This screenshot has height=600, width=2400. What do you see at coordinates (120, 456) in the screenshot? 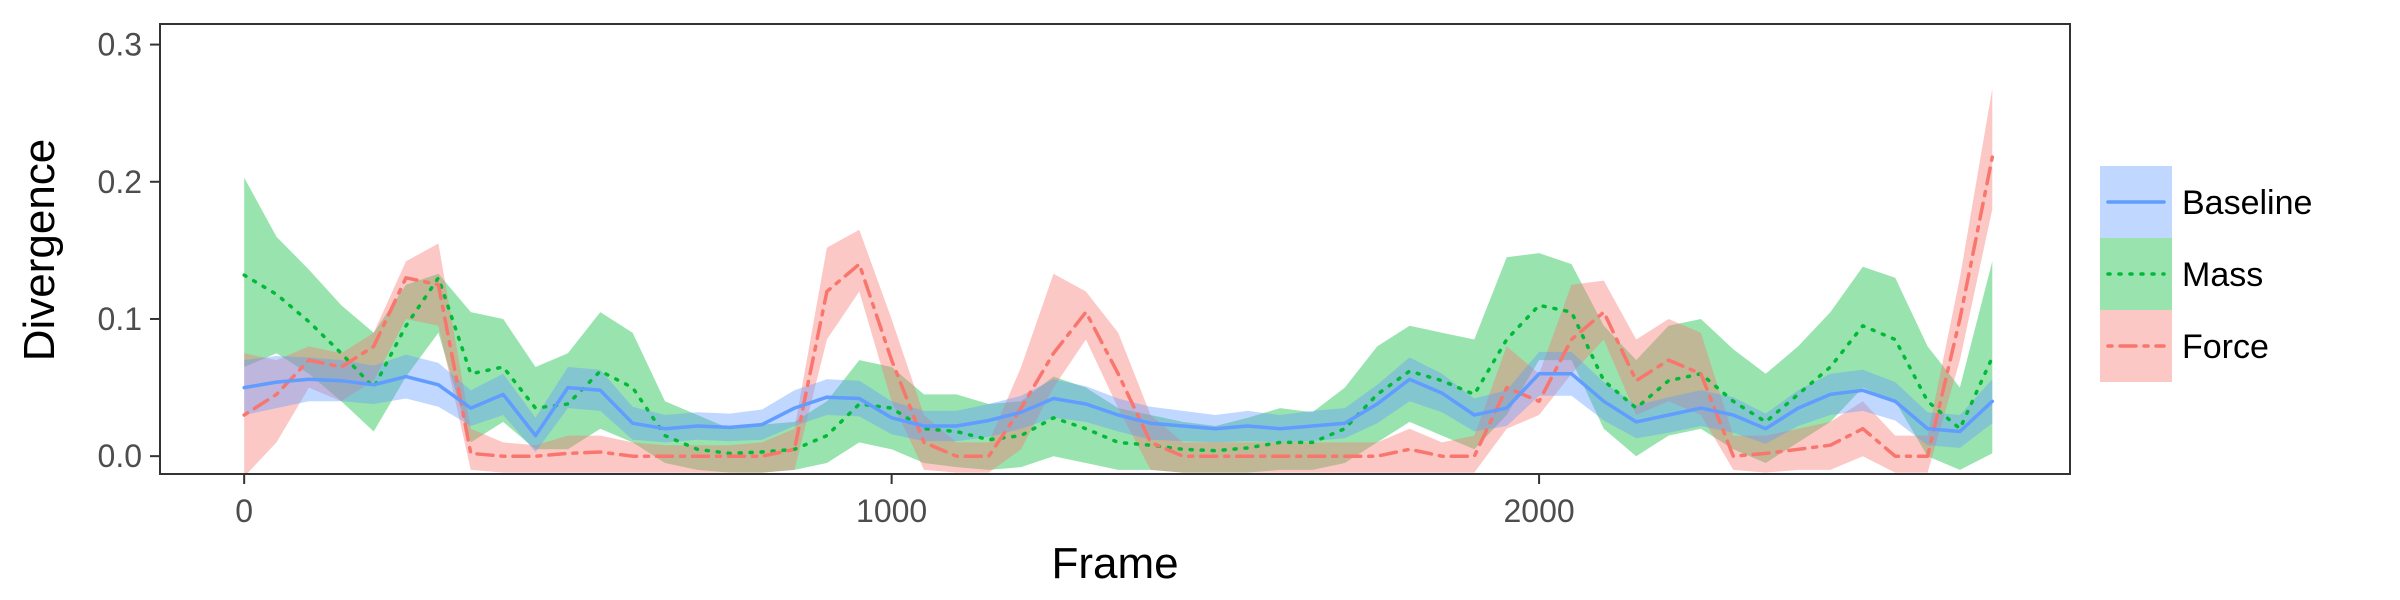
I see `y-tick-label: 0.0` at bounding box center [120, 456].